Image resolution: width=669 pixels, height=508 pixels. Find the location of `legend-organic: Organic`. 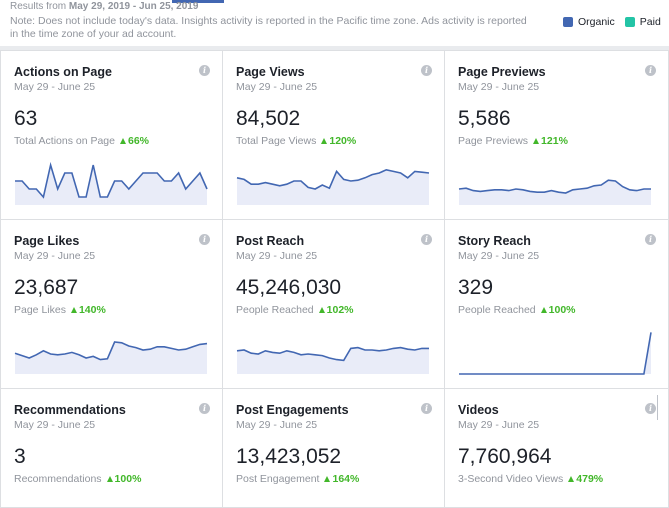

legend-organic: Organic is located at coordinates (589, 22).